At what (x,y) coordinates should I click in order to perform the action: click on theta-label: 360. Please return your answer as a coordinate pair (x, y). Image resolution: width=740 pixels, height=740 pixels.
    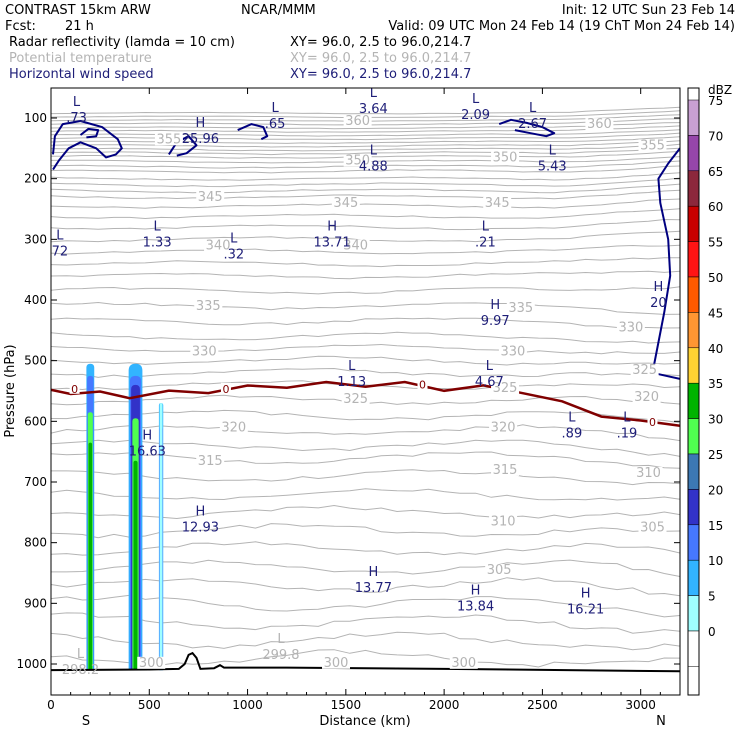
    Looking at the image, I should click on (599, 124).